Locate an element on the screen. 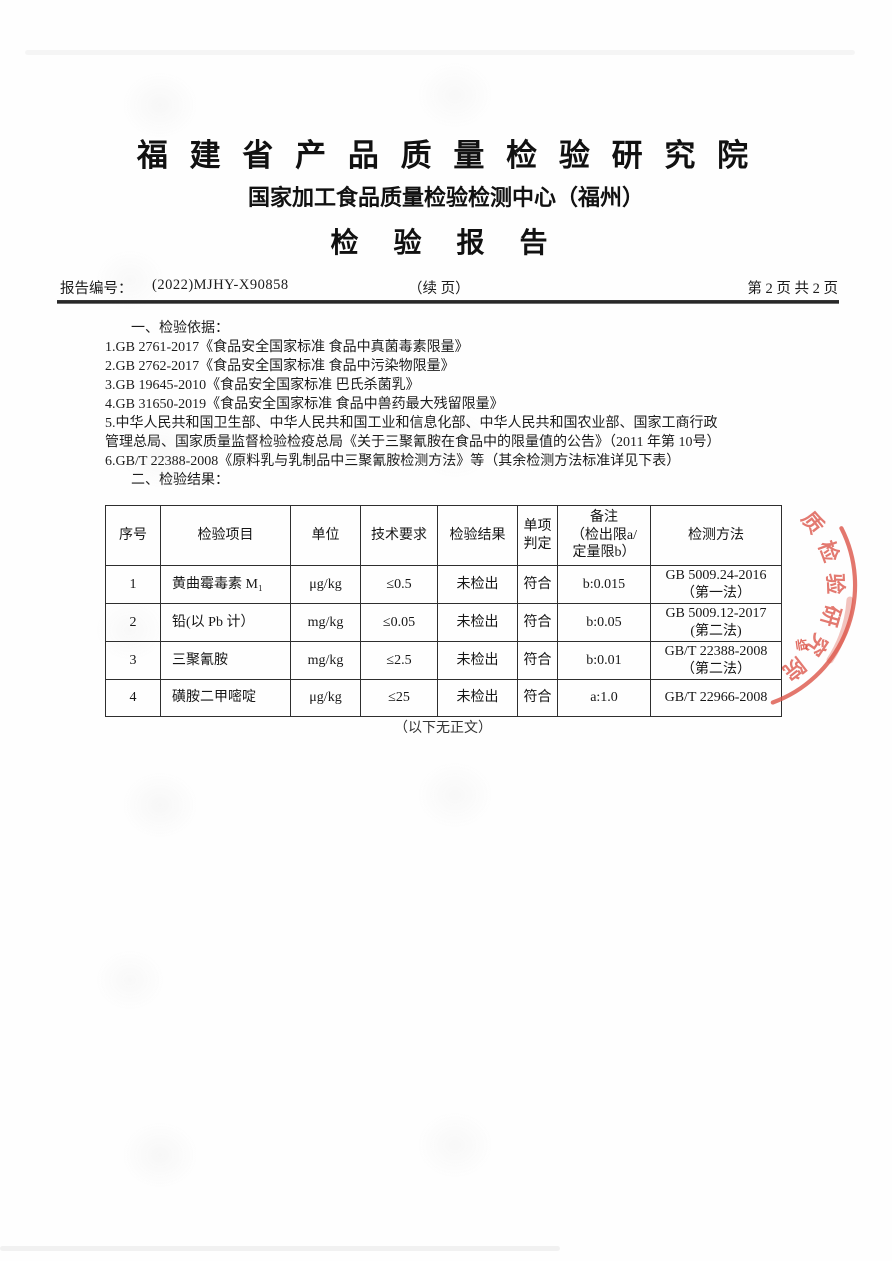  cell-method: GB/T 22966-2008 is located at coordinates (716, 698).